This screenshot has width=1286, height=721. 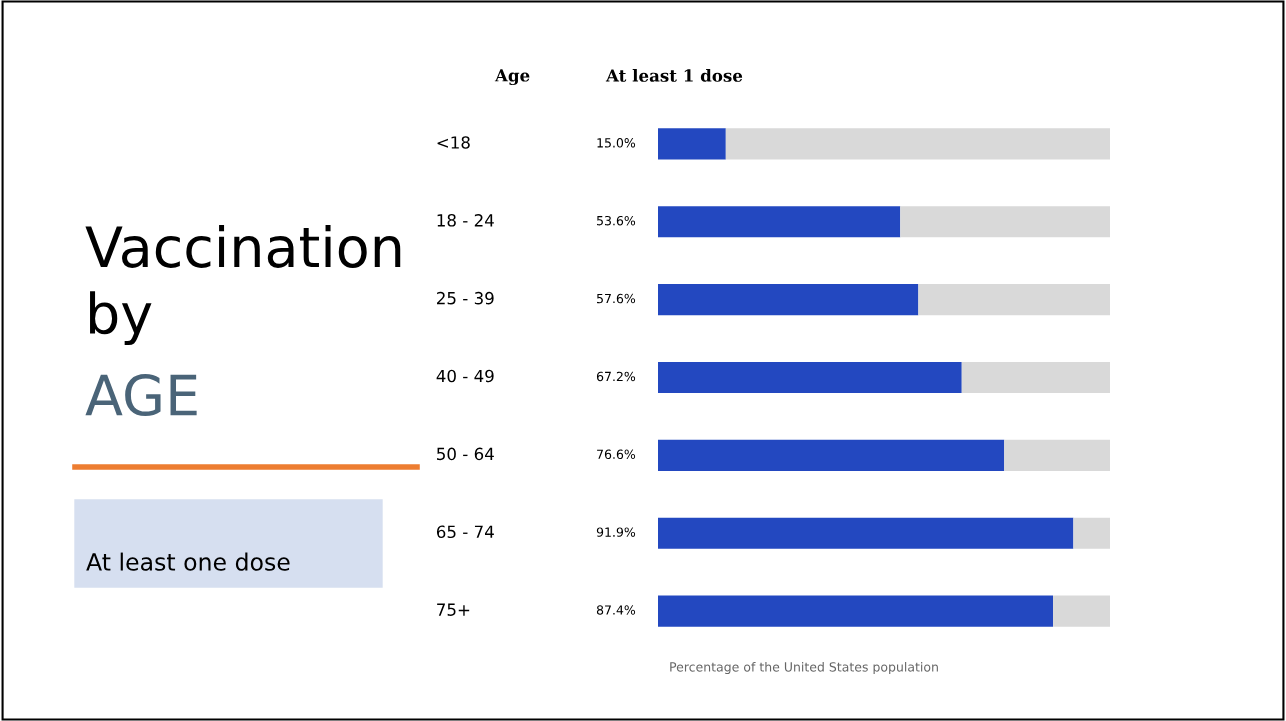 What do you see at coordinates (453, 609) in the screenshot?
I see `y-tick-label: 75+` at bounding box center [453, 609].